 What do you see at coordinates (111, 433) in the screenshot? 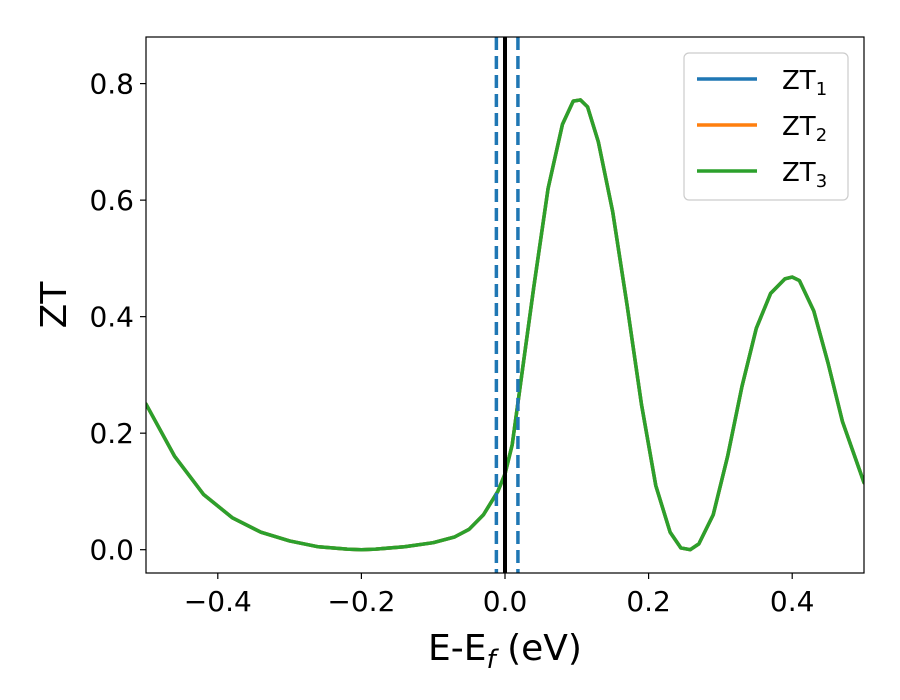
I see `y-tick-label: 0.2` at bounding box center [111, 433].